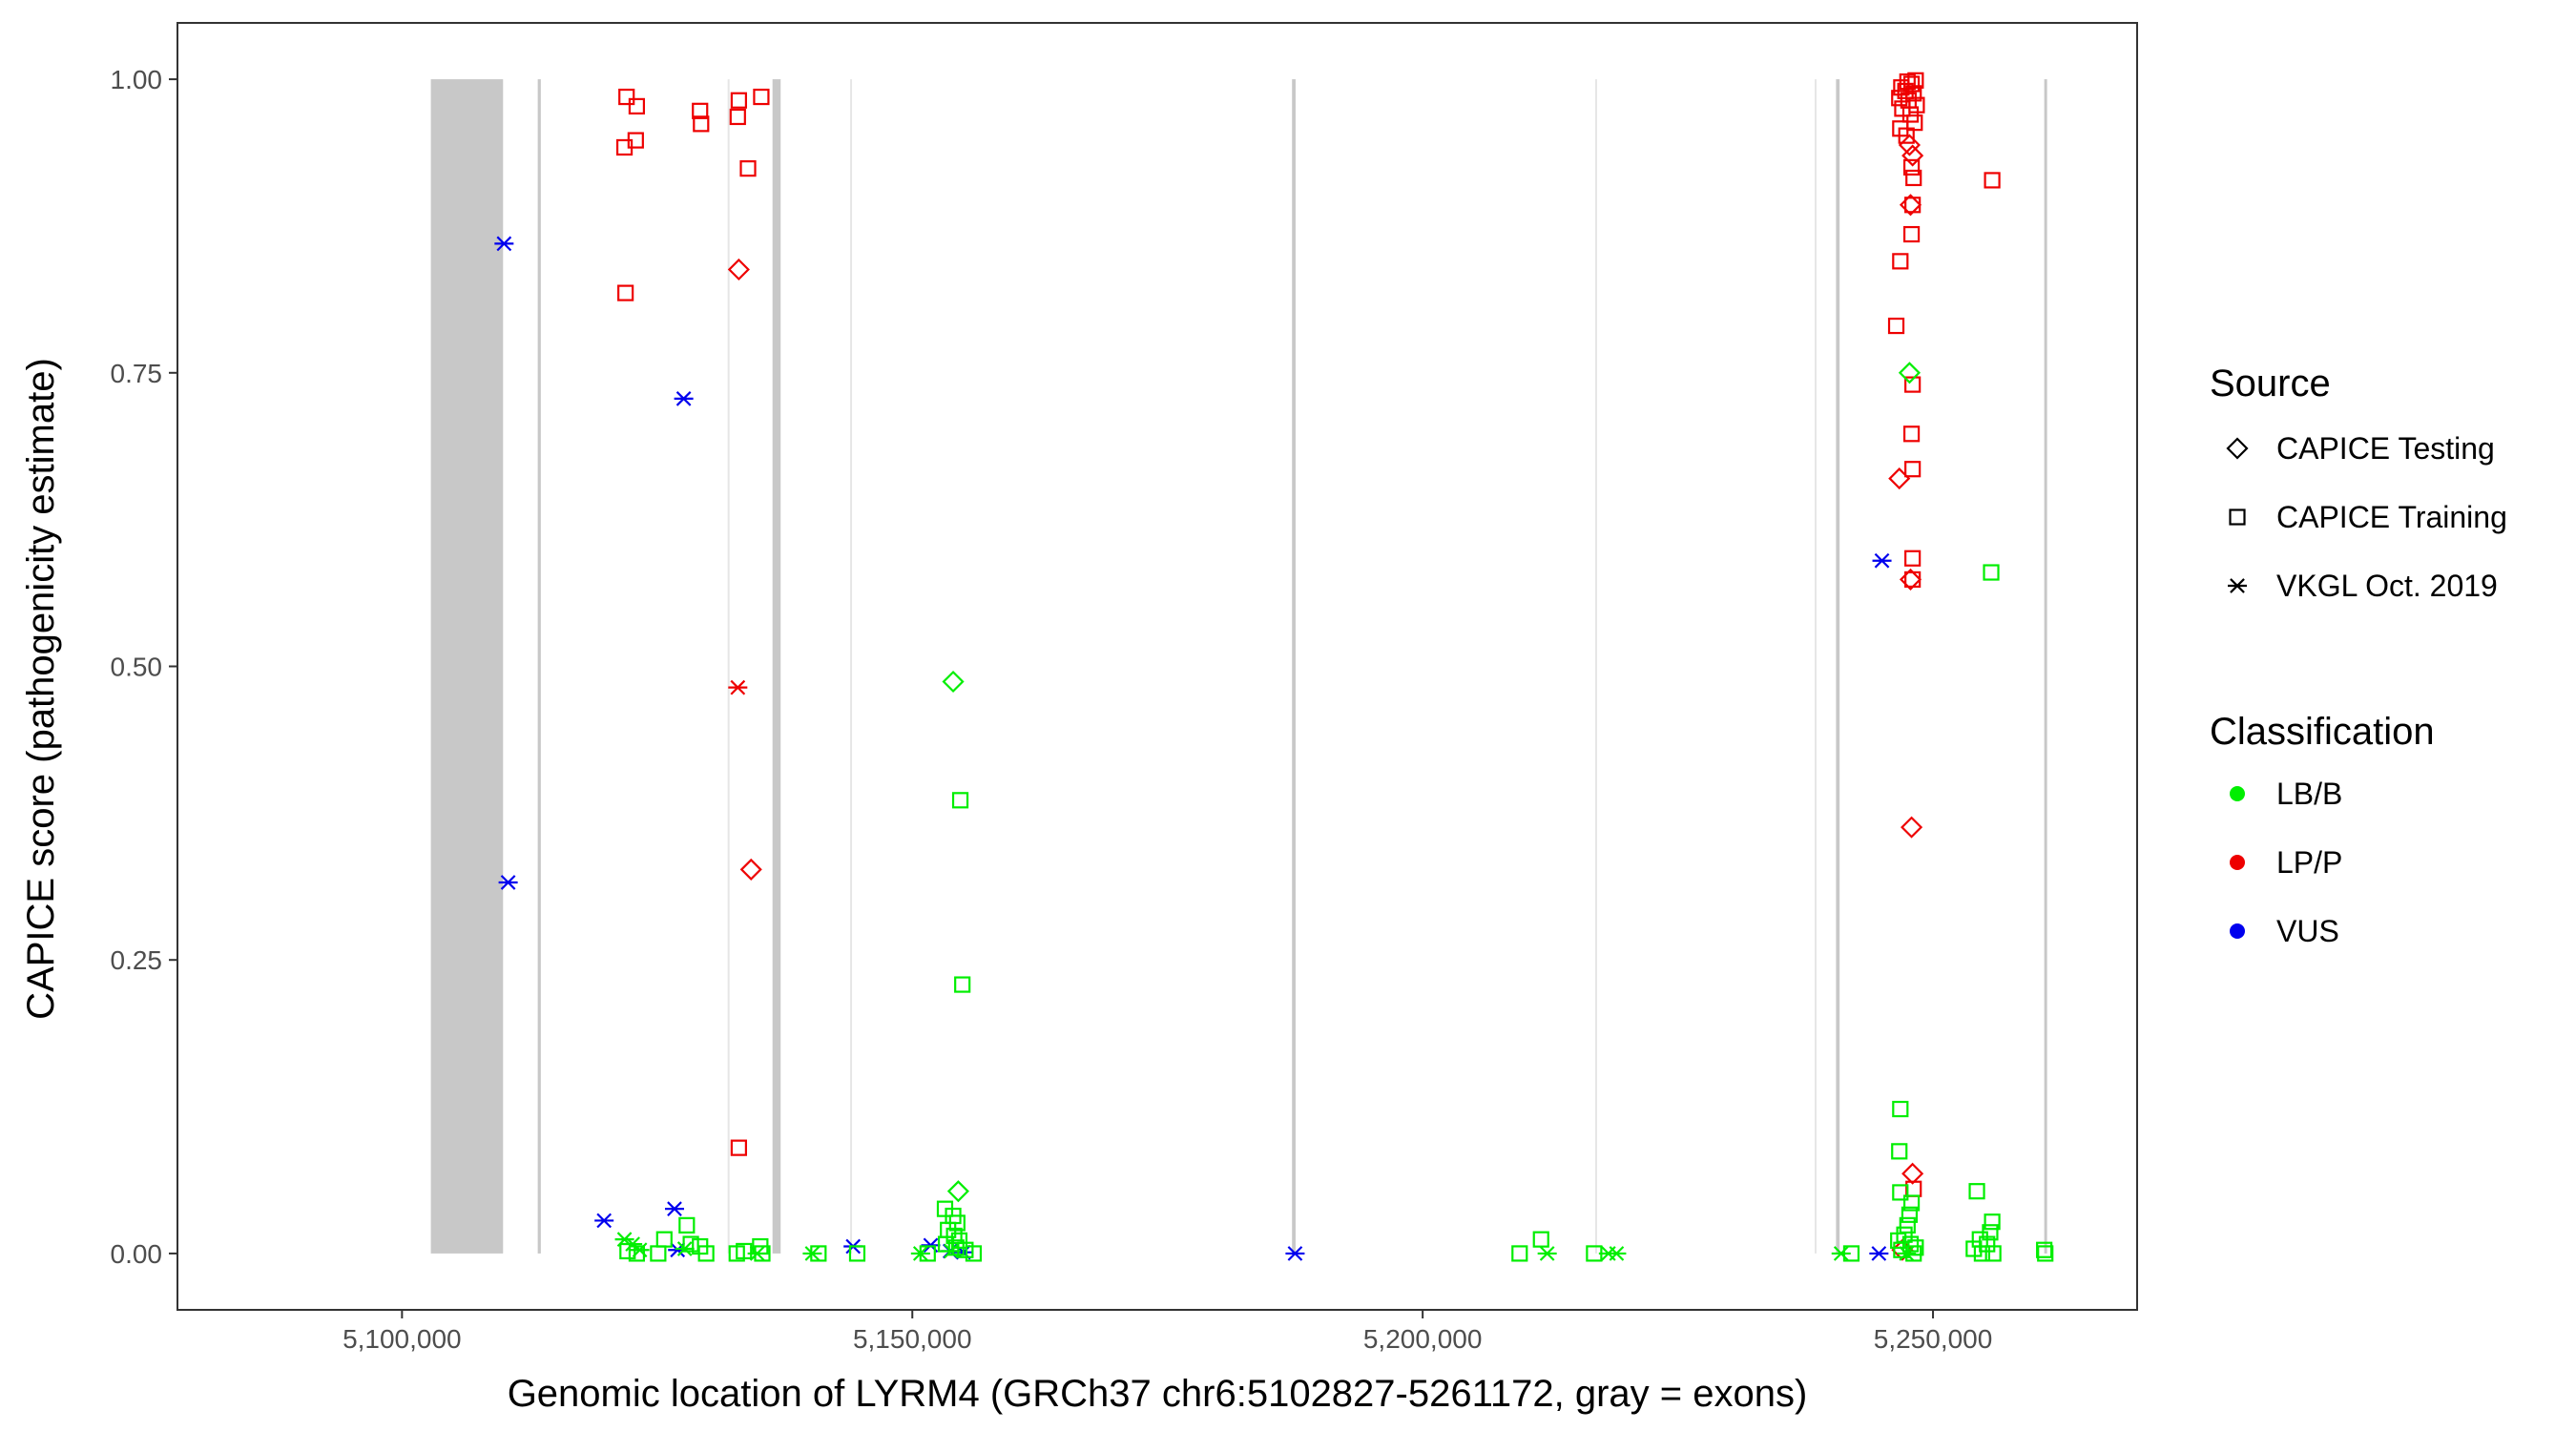 The image size is (2576, 1431). I want to click on y-tick-label: 0.00, so click(137, 1254).